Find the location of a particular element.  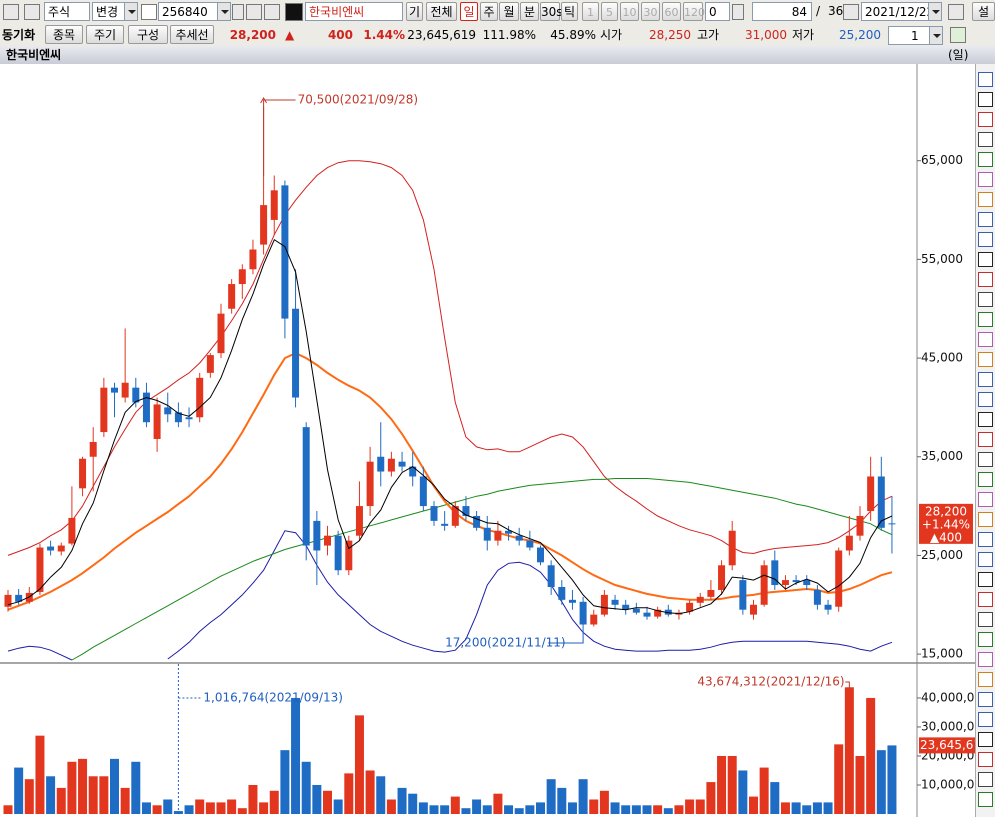

button: 주기 is located at coordinates (105, 34).